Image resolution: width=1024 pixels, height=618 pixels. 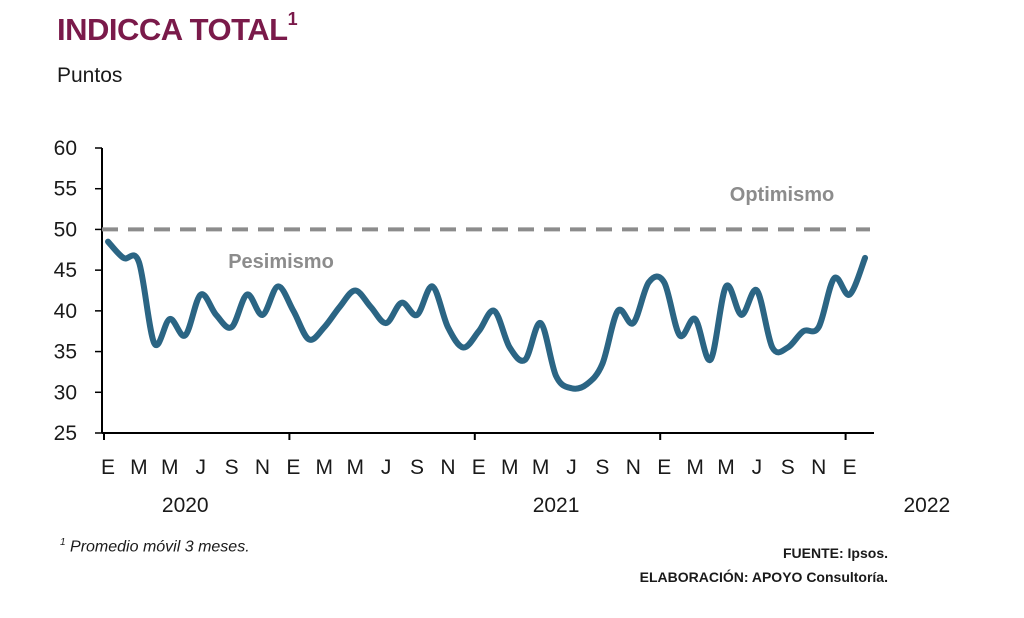 What do you see at coordinates (65, 189) in the screenshot?
I see `y-tick-label: 55` at bounding box center [65, 189].